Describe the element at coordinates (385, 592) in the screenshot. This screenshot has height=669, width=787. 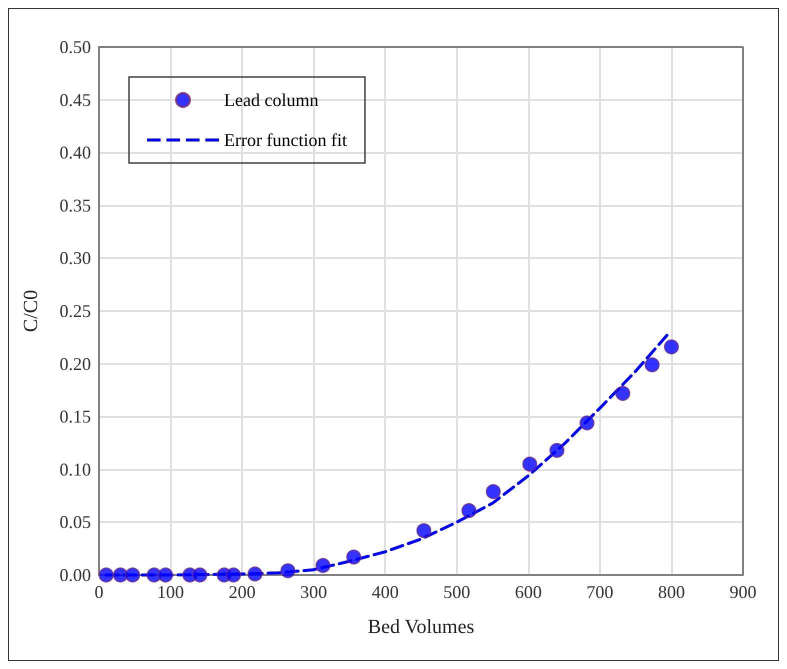
I see `x-tick-label: 400` at that location.